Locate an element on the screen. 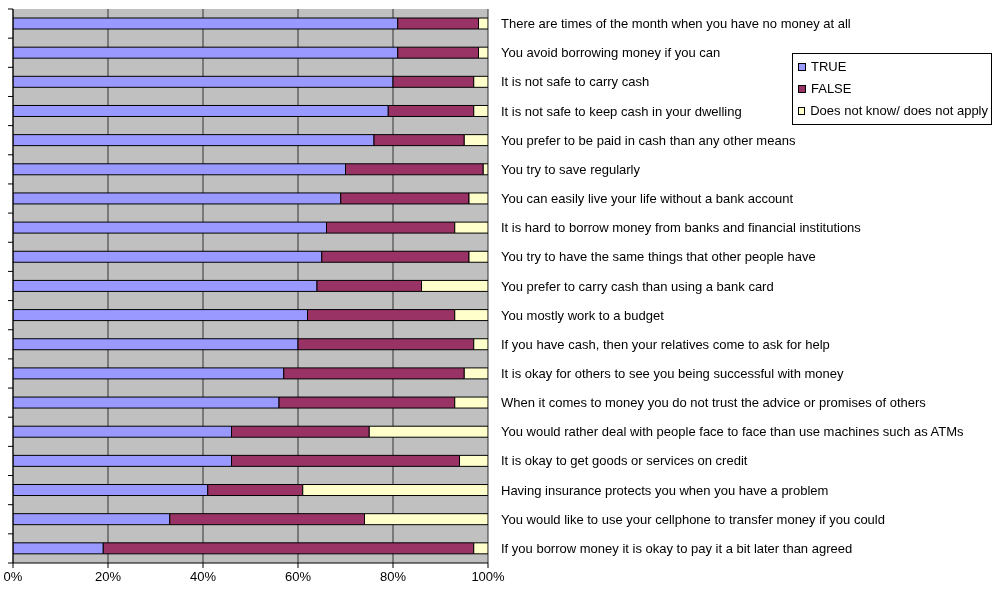  y-tick-label: It is hard to borrow money from banks and financial institutions is located at coordinates (681, 228).